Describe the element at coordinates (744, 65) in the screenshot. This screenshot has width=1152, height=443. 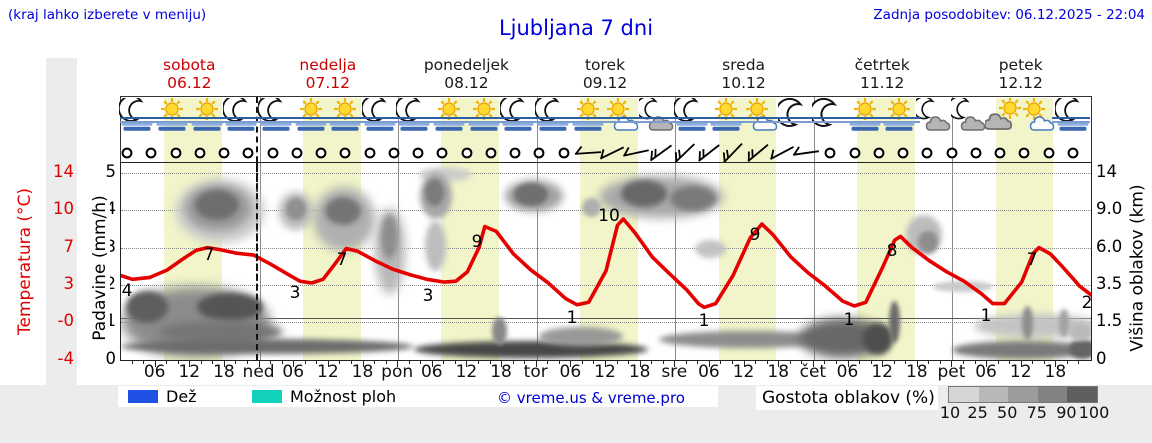
I see `day-name: sreda` at that location.